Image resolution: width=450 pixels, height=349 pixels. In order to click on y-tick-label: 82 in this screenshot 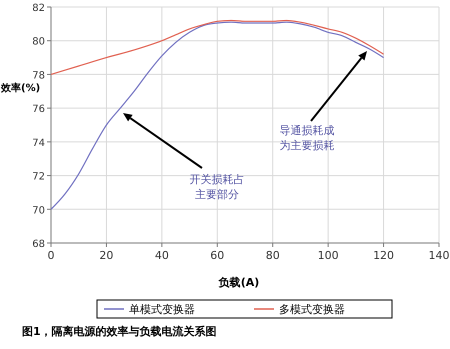, I will do `click(38, 8)`.